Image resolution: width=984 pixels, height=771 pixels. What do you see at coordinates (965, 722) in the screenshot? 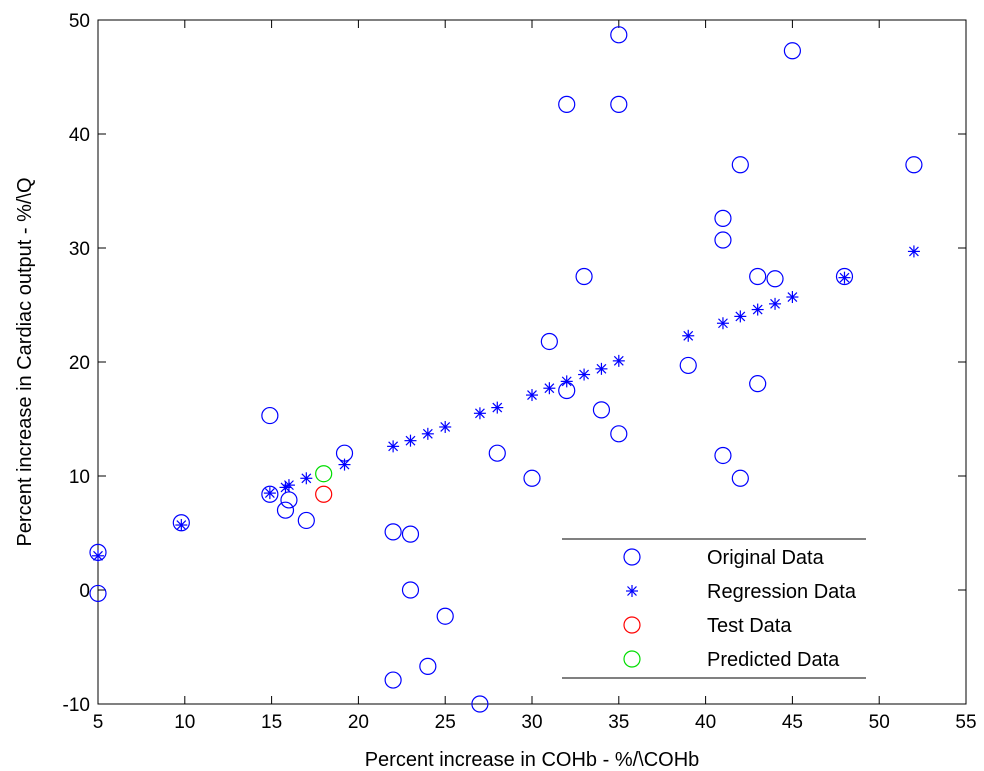
I see `x-tick-label: 55` at bounding box center [965, 722].